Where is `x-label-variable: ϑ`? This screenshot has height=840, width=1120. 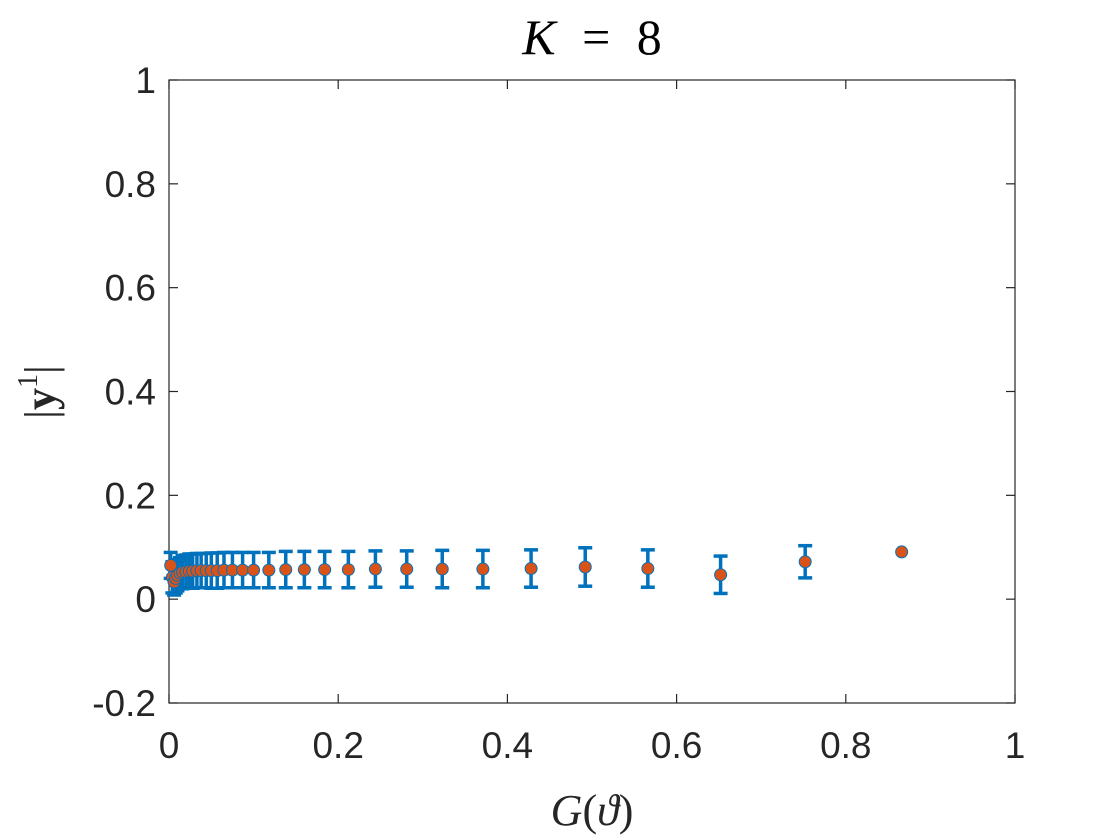 x-label-variable: ϑ is located at coordinates (609, 810).